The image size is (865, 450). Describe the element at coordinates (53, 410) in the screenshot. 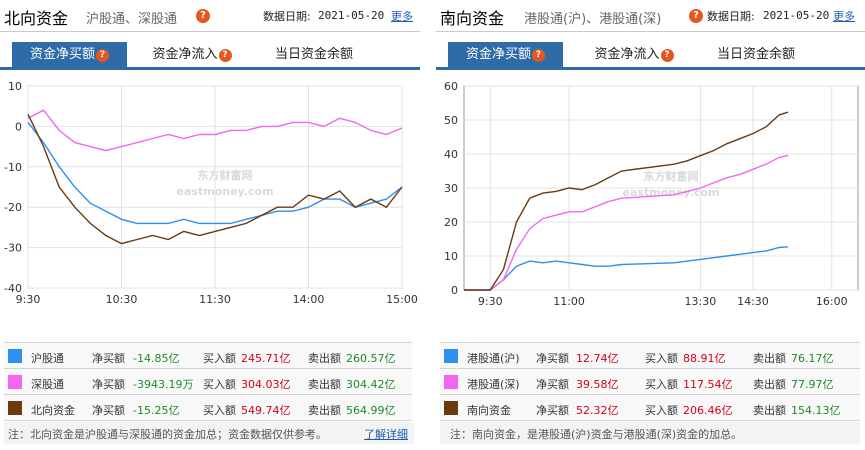

I see `legend-name: 北向资金` at that location.